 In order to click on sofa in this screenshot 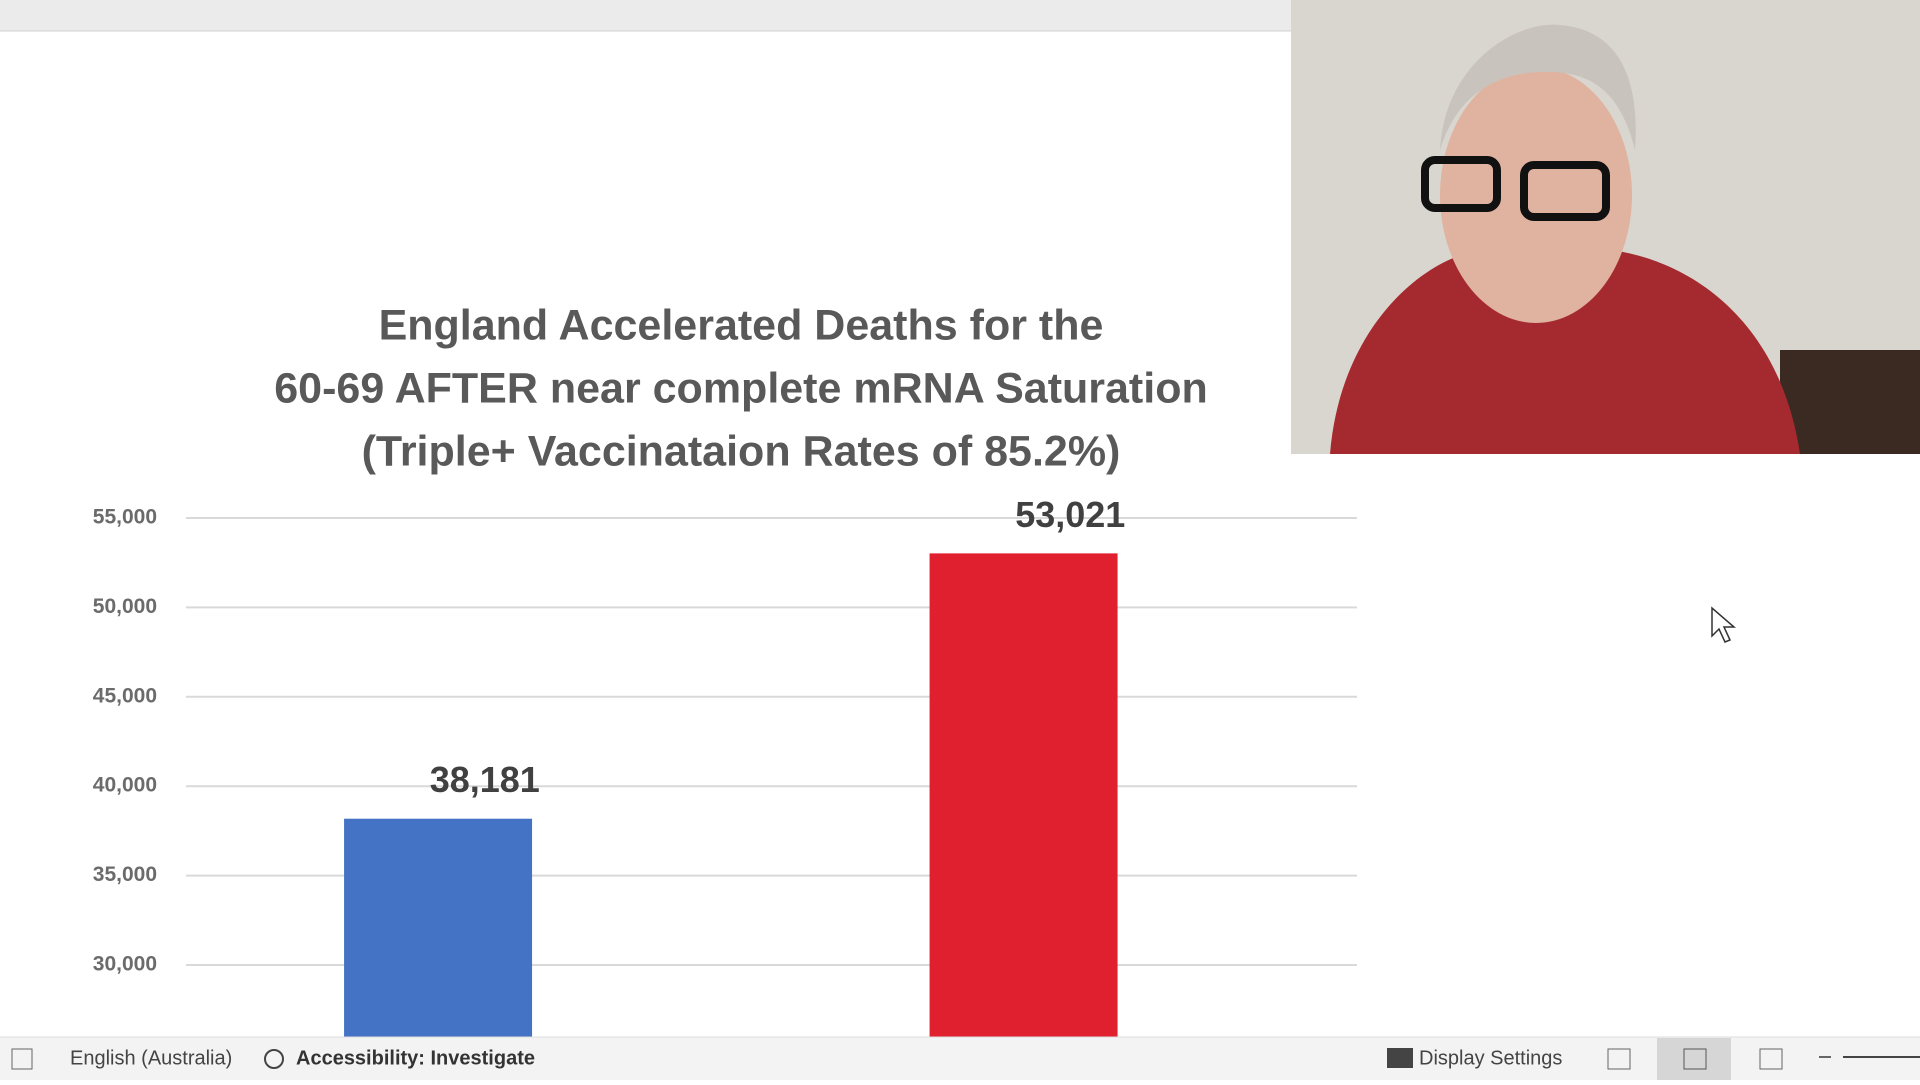, I will do `click(1850, 402)`.